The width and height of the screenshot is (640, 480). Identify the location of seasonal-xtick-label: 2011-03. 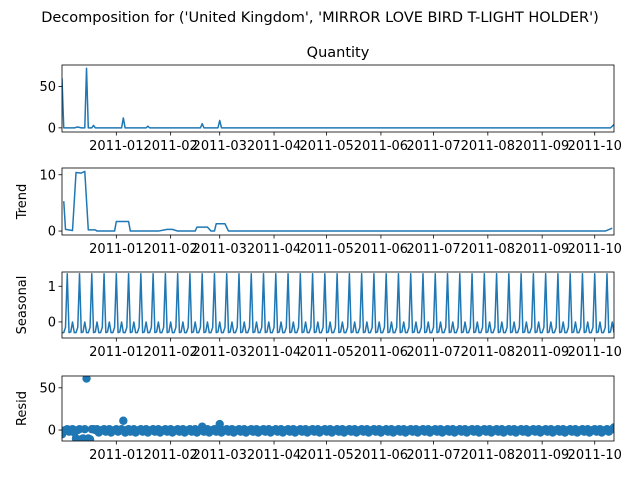
(220, 352).